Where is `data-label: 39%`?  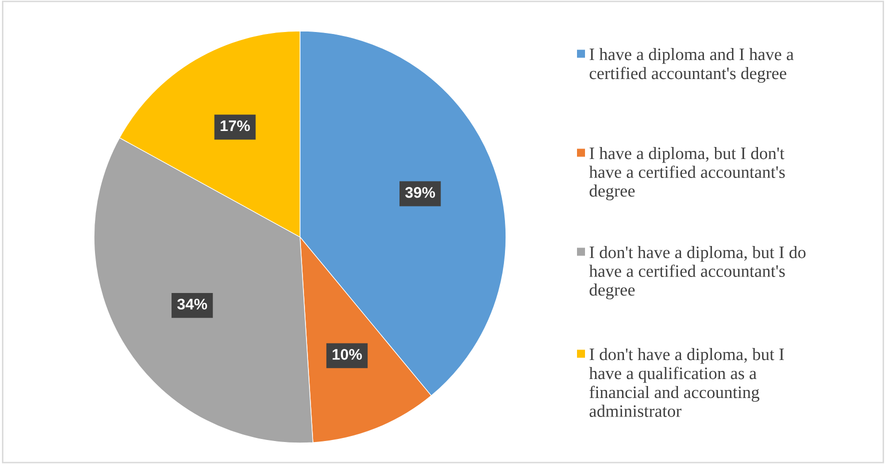
data-label: 39% is located at coordinates (420, 192).